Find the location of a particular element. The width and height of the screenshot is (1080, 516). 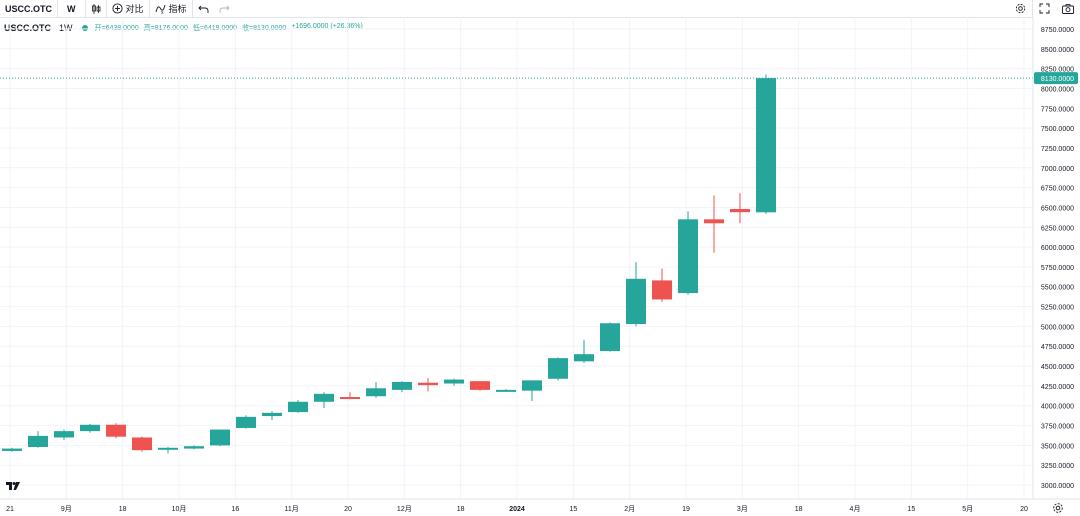

last-price-label-bg is located at coordinates (1056, 78).